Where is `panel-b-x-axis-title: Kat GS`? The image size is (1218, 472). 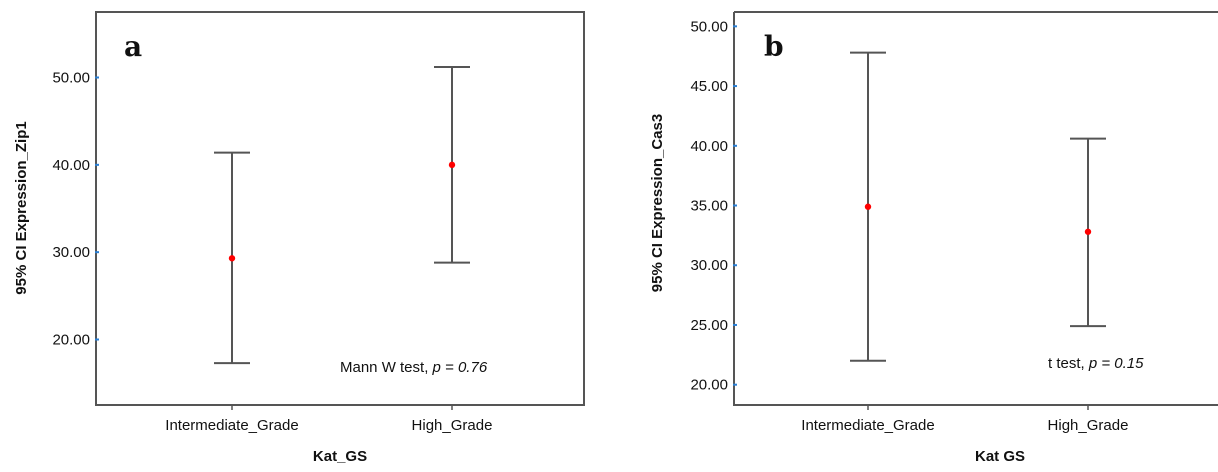
panel-b-x-axis-title: Kat GS is located at coordinates (1000, 456).